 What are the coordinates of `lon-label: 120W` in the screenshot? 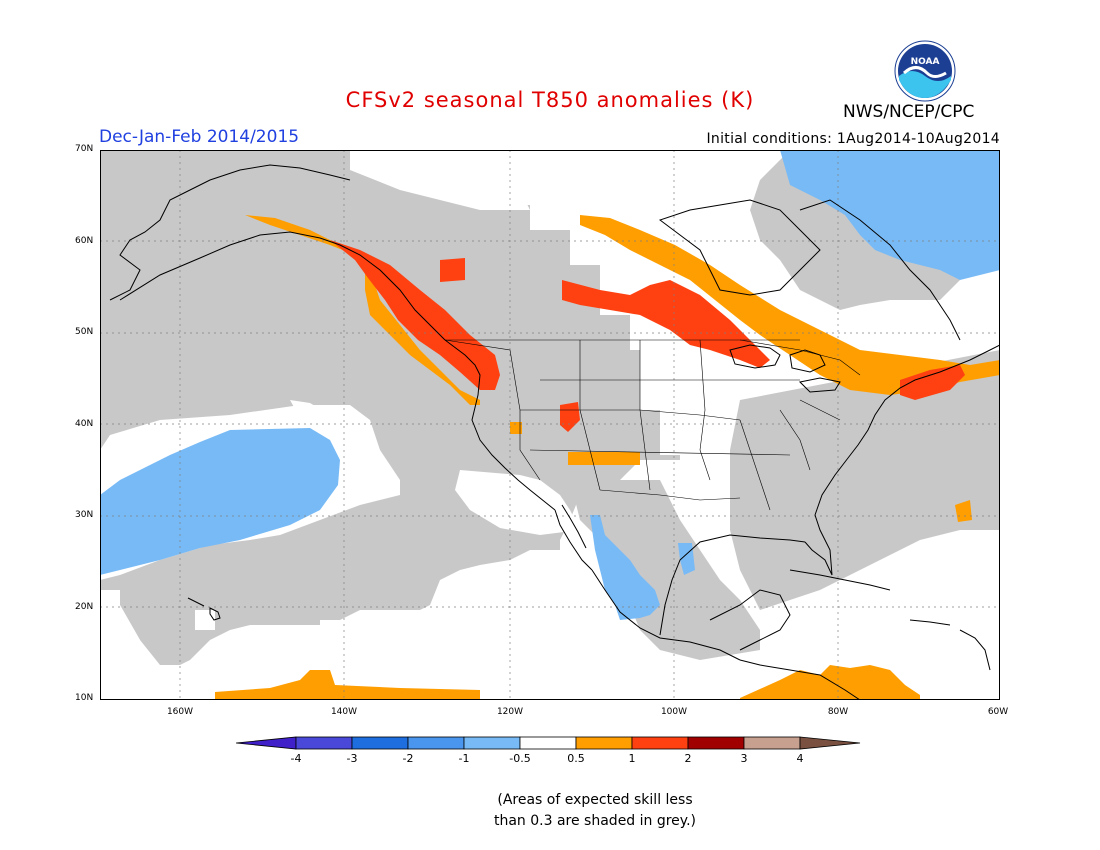 It's located at (510, 712).